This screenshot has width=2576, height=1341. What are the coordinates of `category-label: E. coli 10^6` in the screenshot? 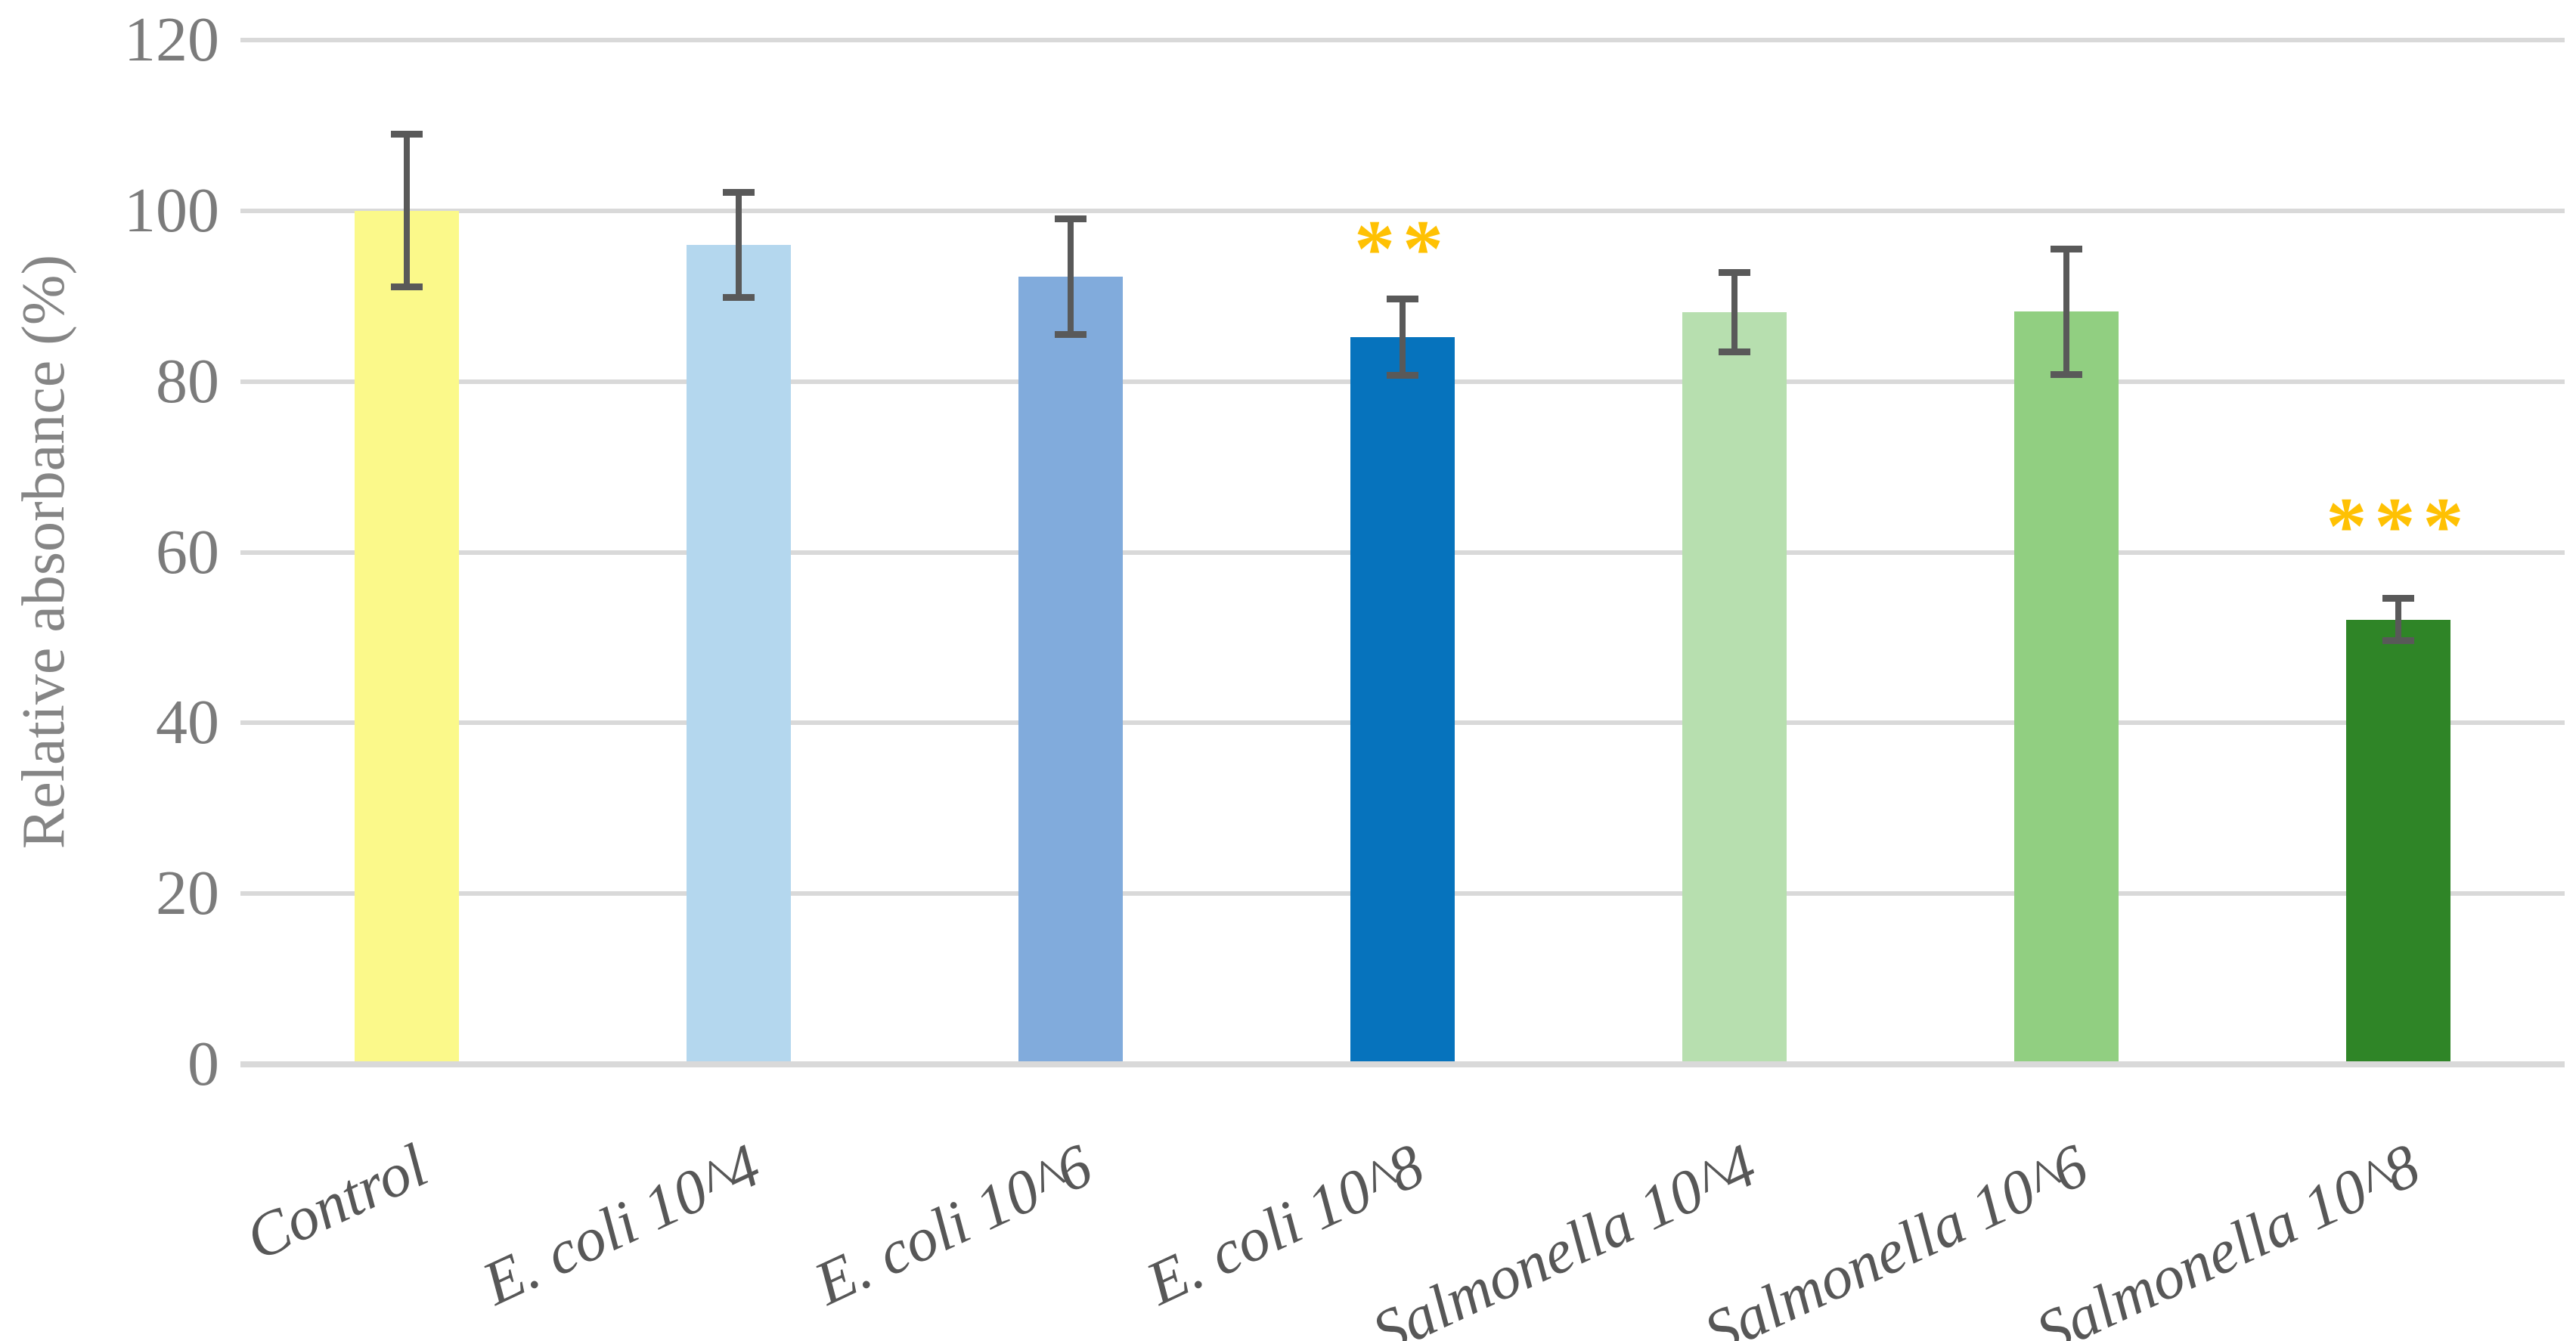 It's located at (953, 1224).